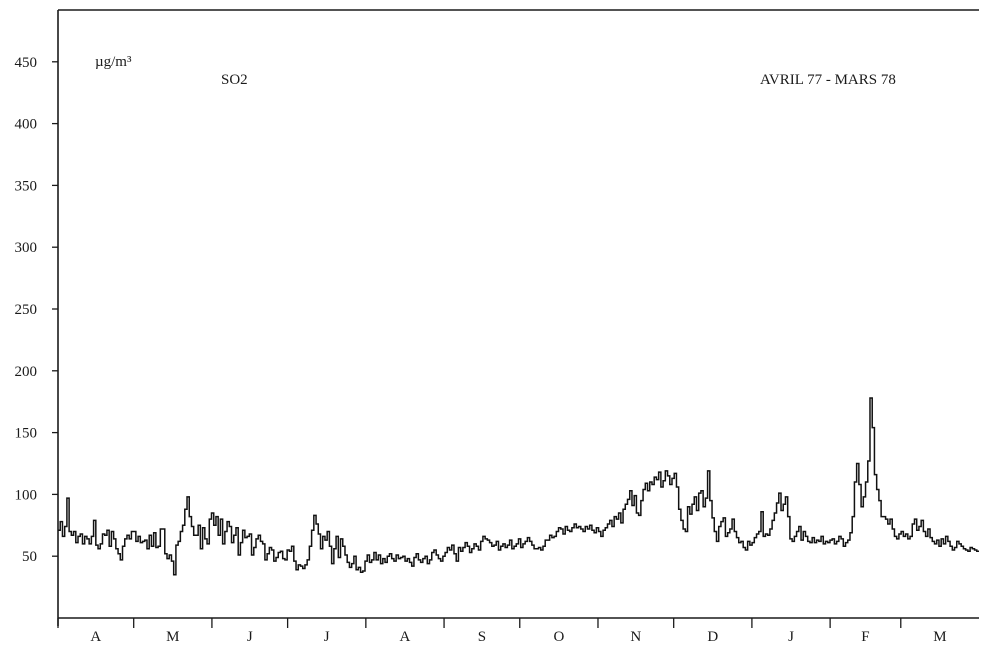  Describe the element at coordinates (26, 310) in the screenshot. I see `y-tick-label: 250` at that location.